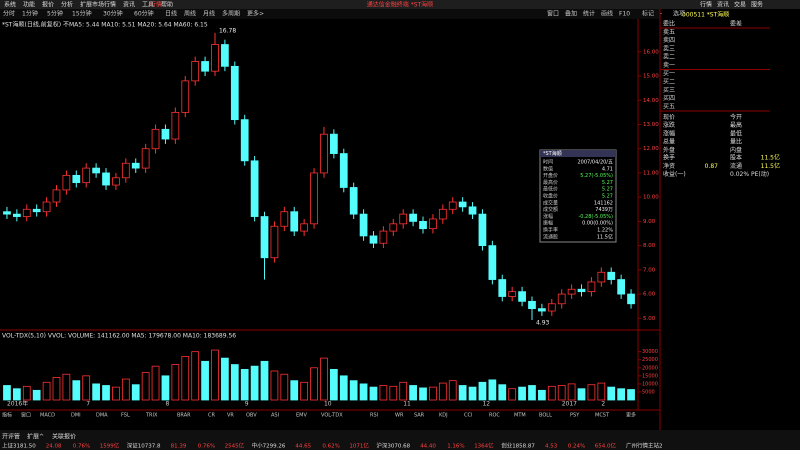 This screenshot has height=450, width=800. Describe the element at coordinates (624, 14) in the screenshot. I see `tool-button: F10` at that location.